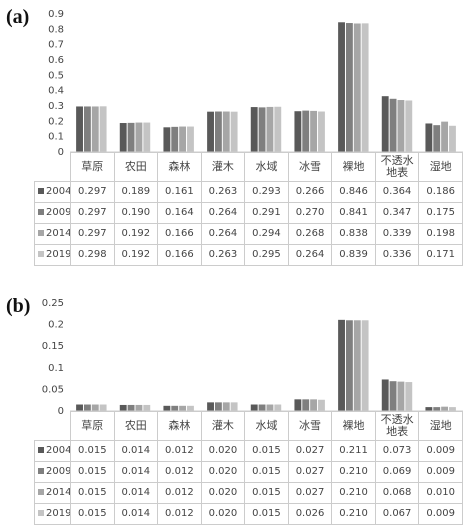  I want to click on value-label: 0.266, so click(310, 192).